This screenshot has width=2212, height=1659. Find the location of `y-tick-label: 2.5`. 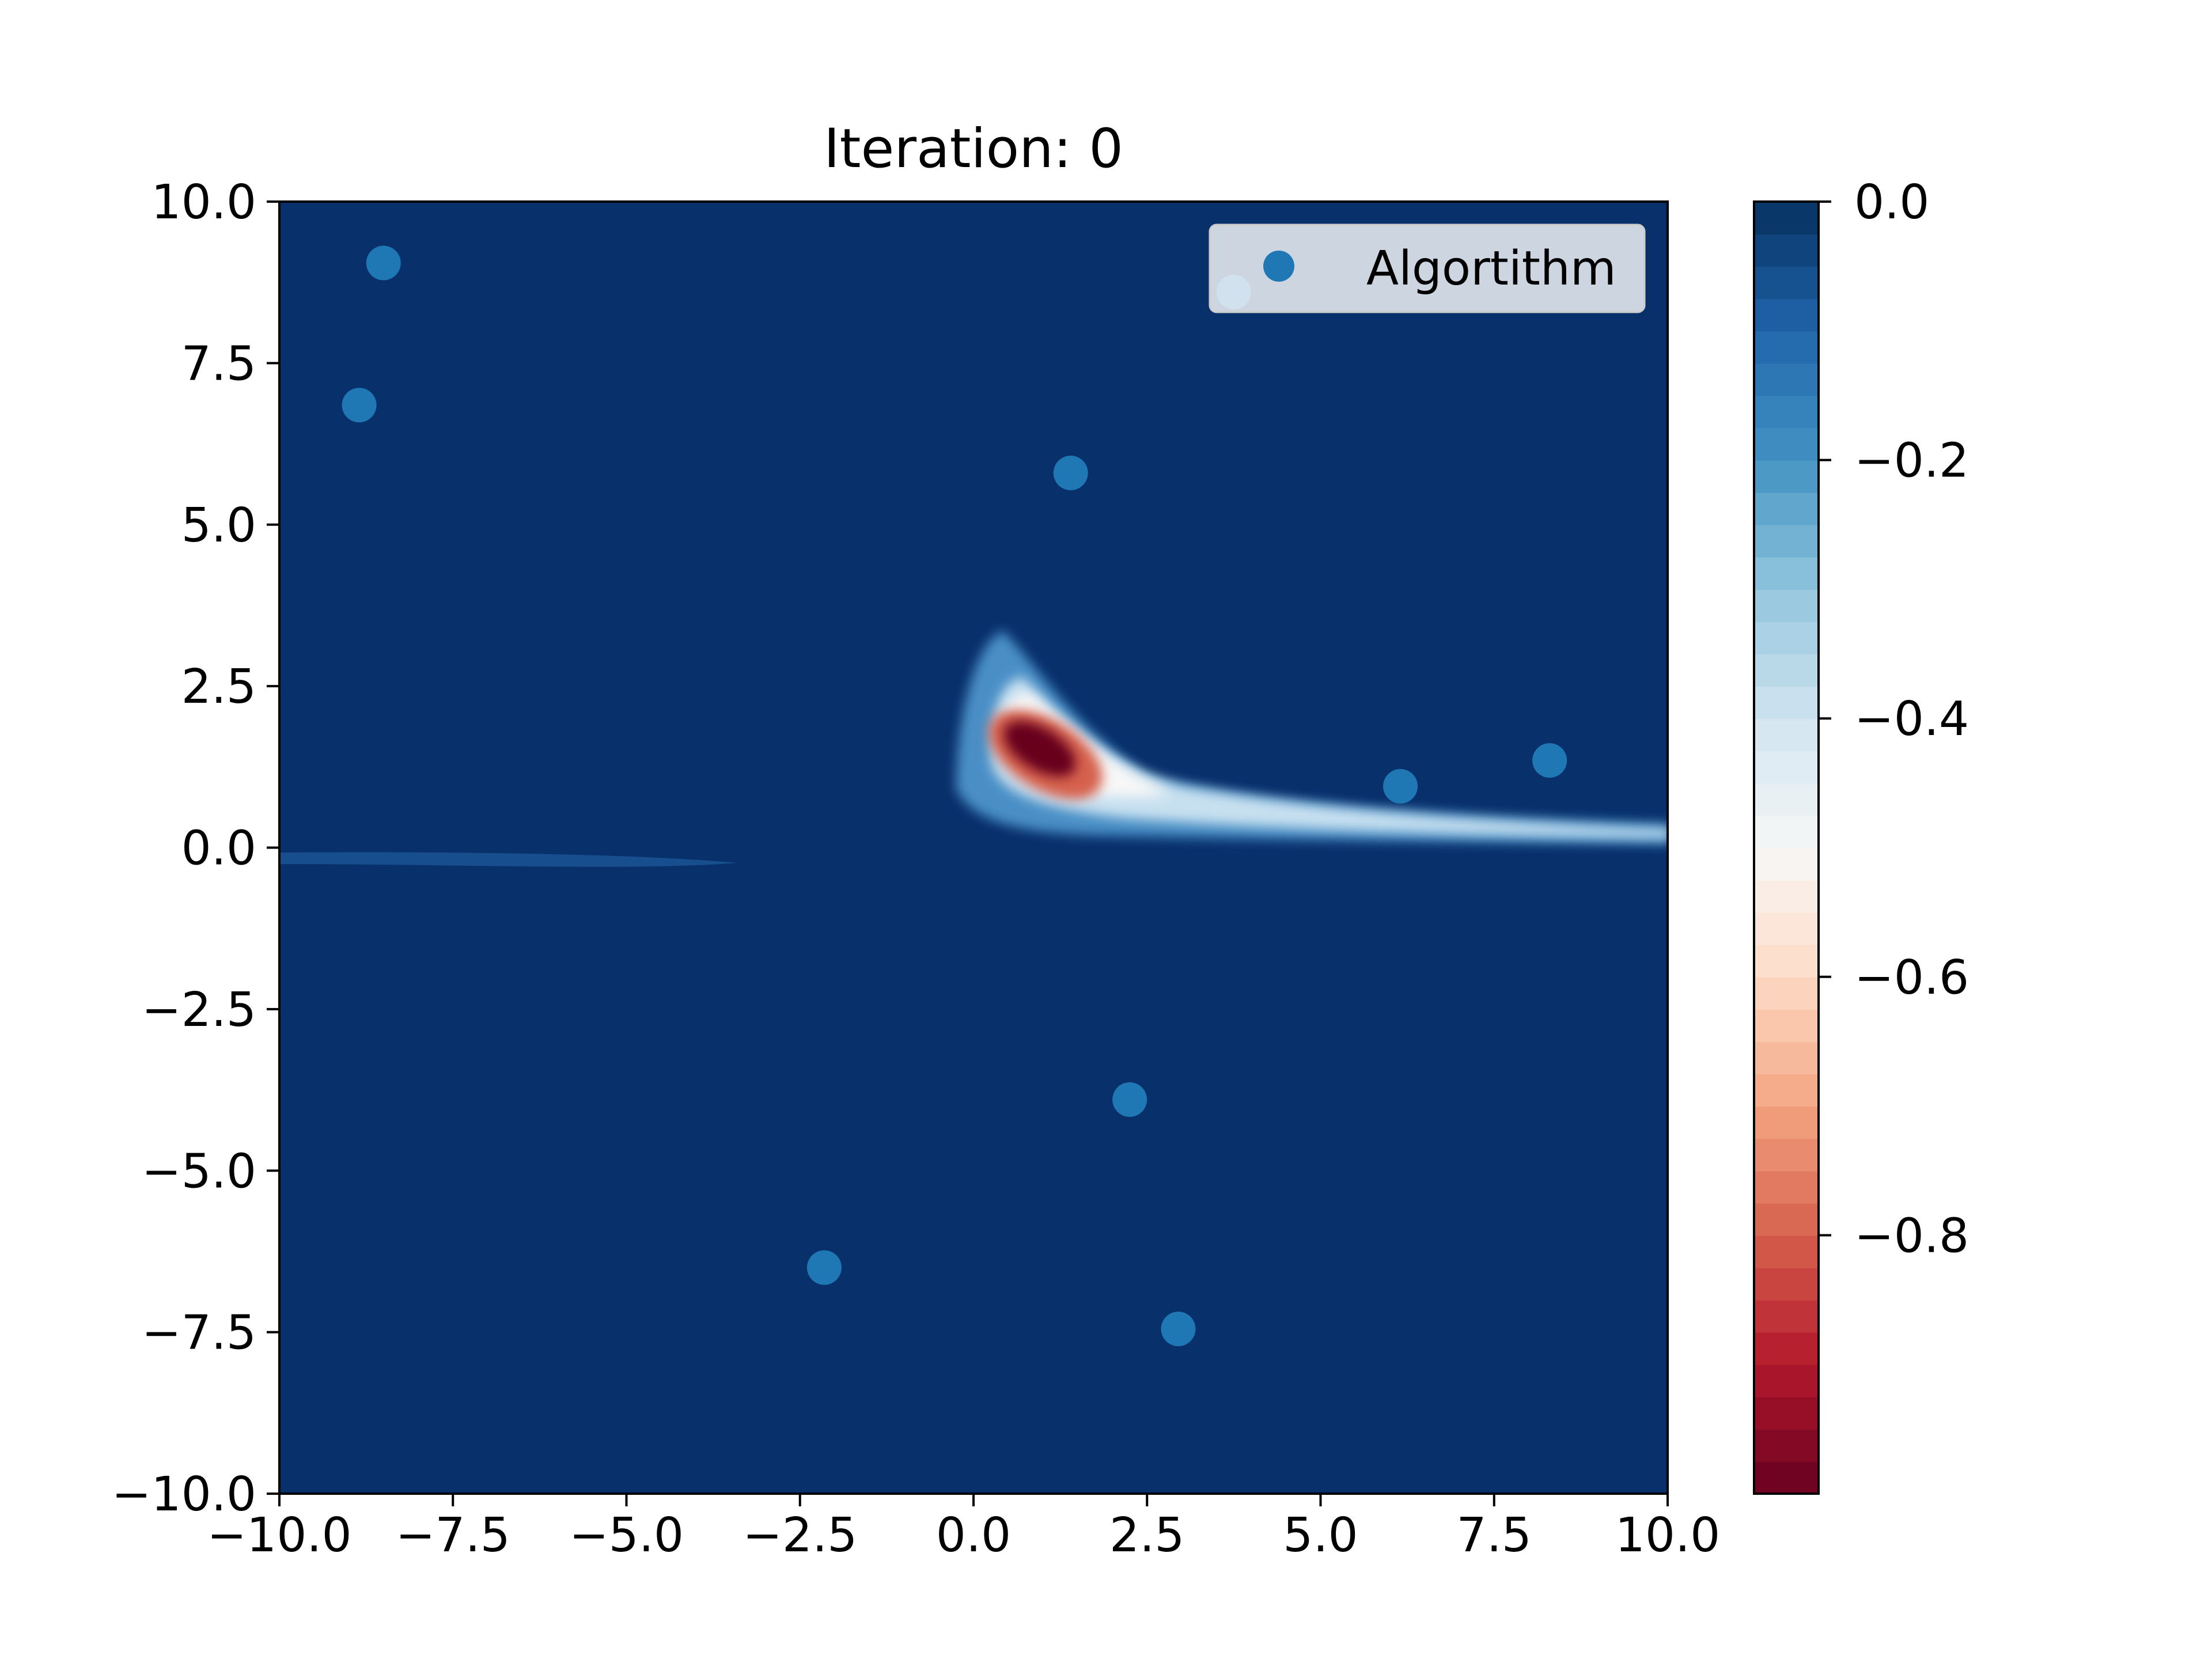

y-tick-label: 2.5 is located at coordinates (218, 687).